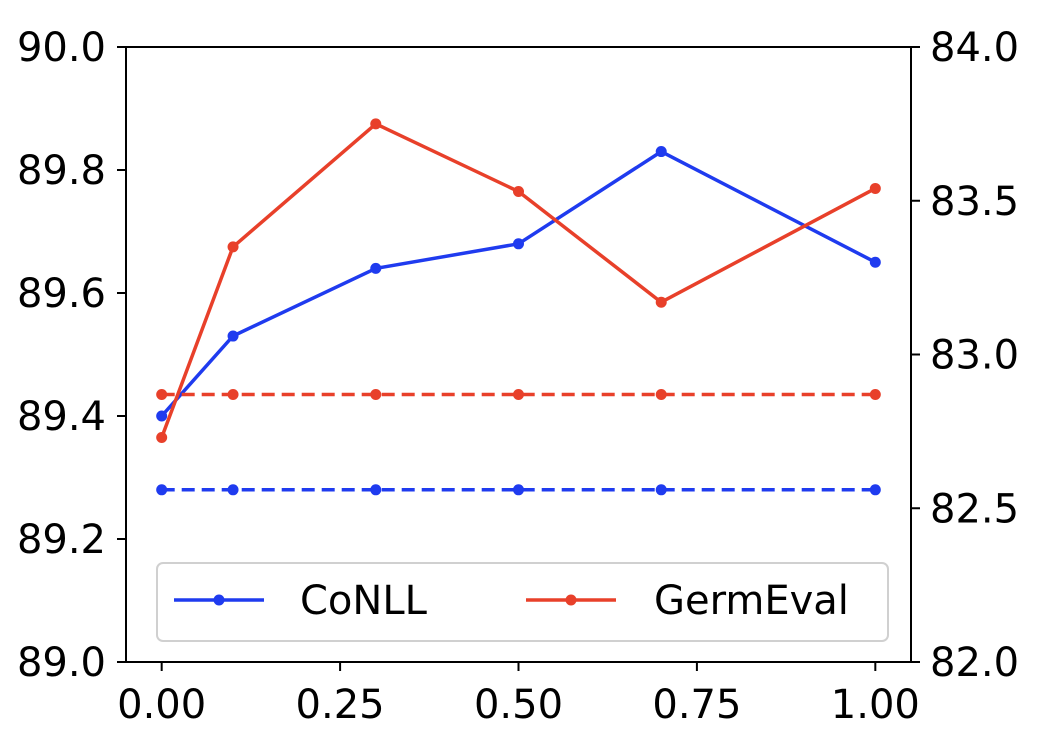 The image size is (1046, 734). Describe the element at coordinates (161, 705) in the screenshot. I see `x-tick-label: 0.00` at that location.